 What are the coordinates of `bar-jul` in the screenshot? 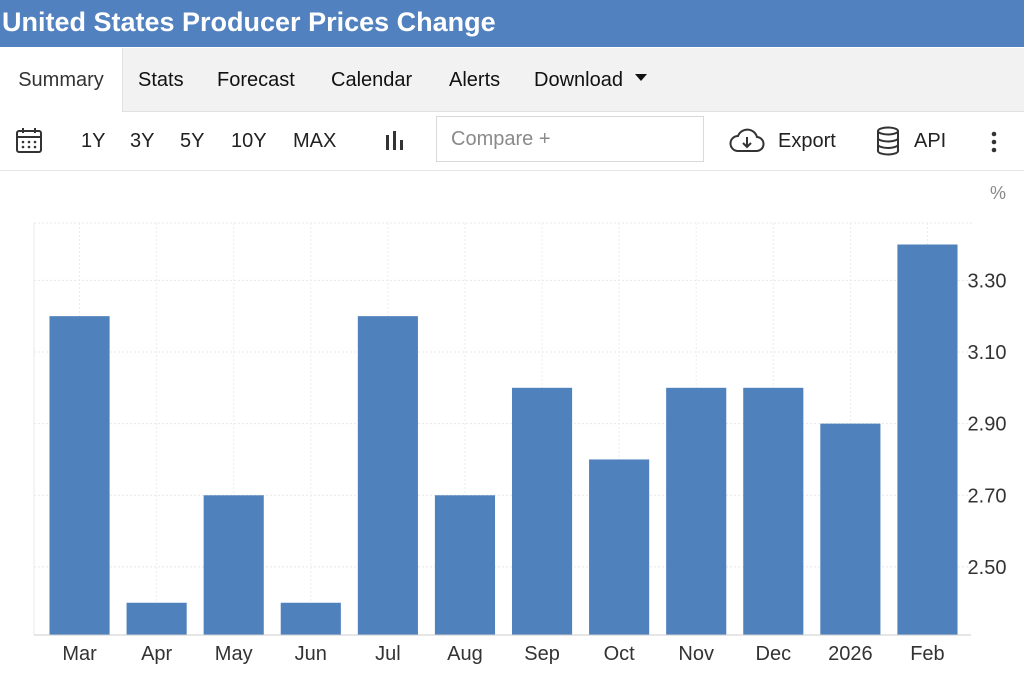 It's located at (387, 475).